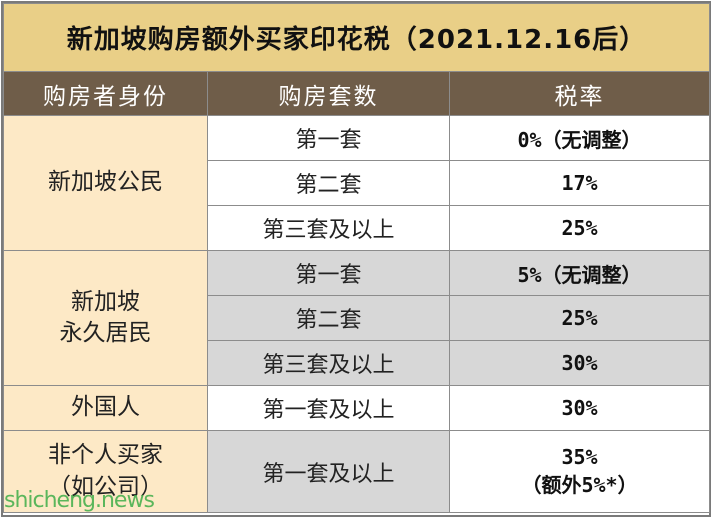  I want to click on identity-entity: 非个人买家 （如公司）, so click(105, 471).